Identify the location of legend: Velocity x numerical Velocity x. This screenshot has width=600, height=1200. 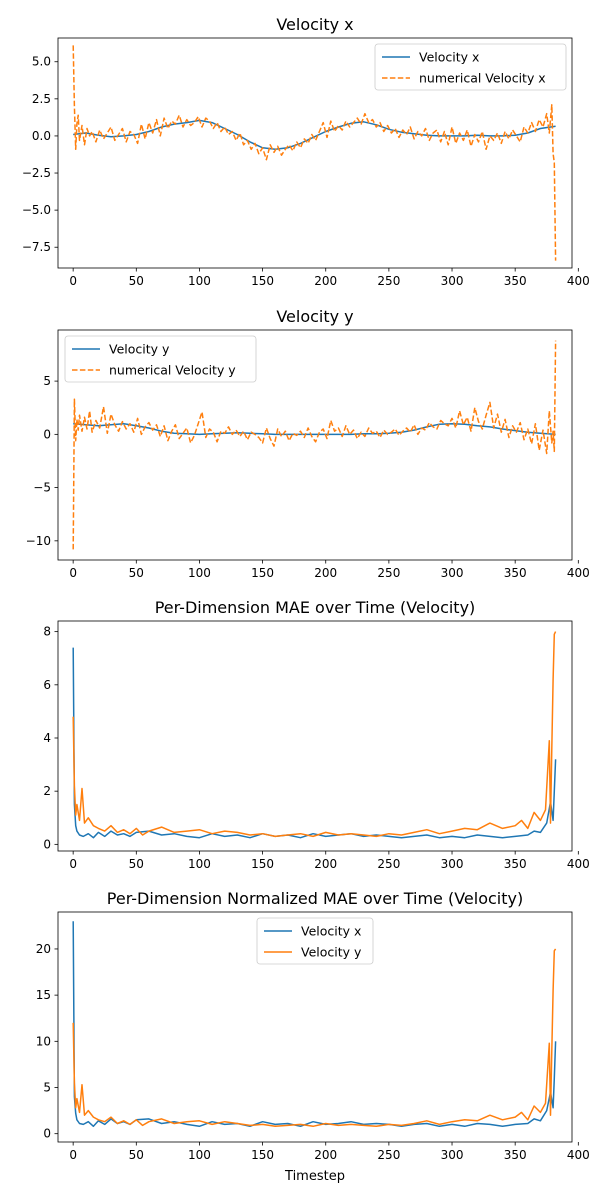
(470, 67).